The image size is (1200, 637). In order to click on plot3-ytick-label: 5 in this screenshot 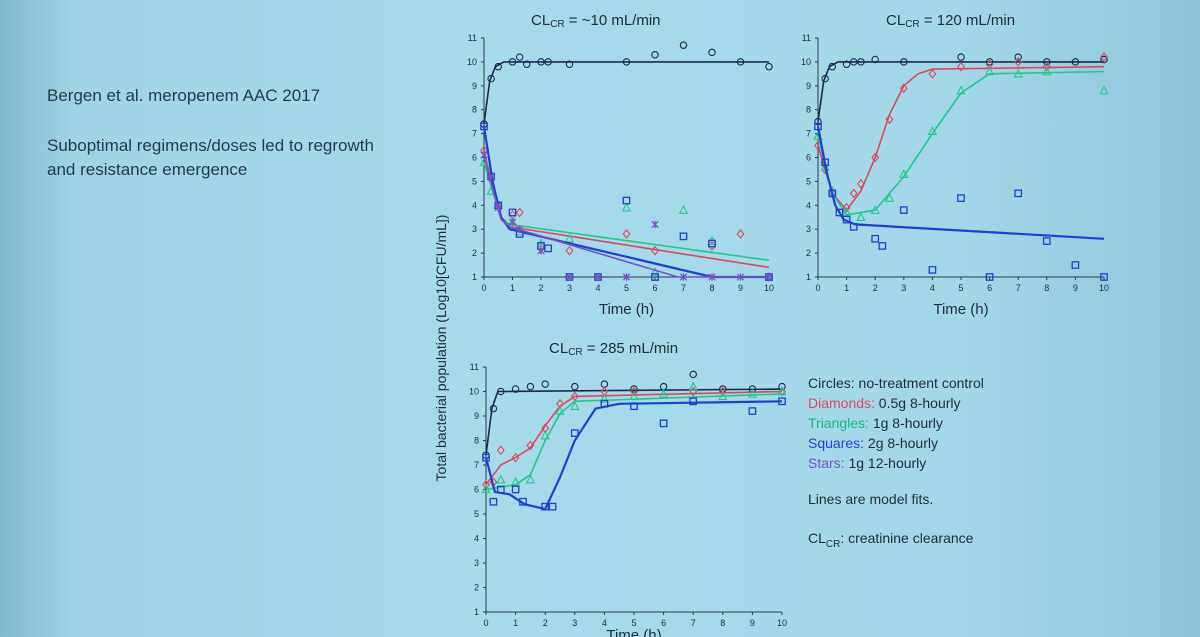, I will do `click(476, 514)`.